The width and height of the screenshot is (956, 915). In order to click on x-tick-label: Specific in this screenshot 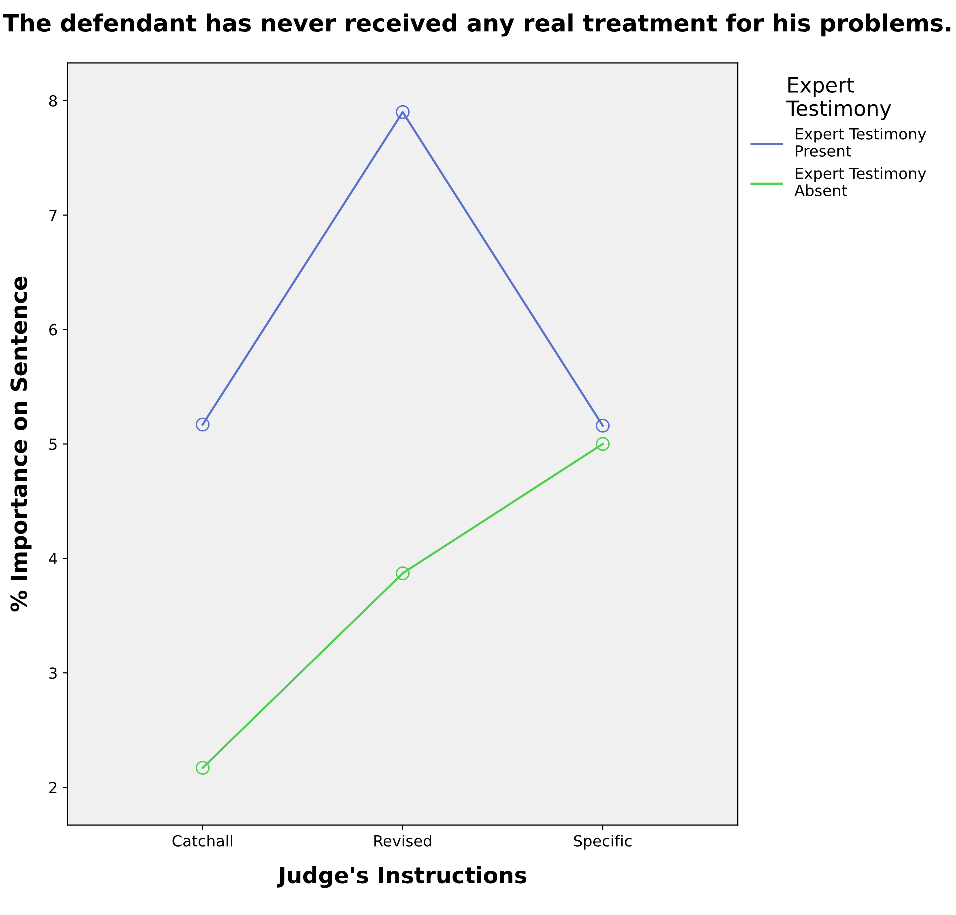, I will do `click(603, 842)`.